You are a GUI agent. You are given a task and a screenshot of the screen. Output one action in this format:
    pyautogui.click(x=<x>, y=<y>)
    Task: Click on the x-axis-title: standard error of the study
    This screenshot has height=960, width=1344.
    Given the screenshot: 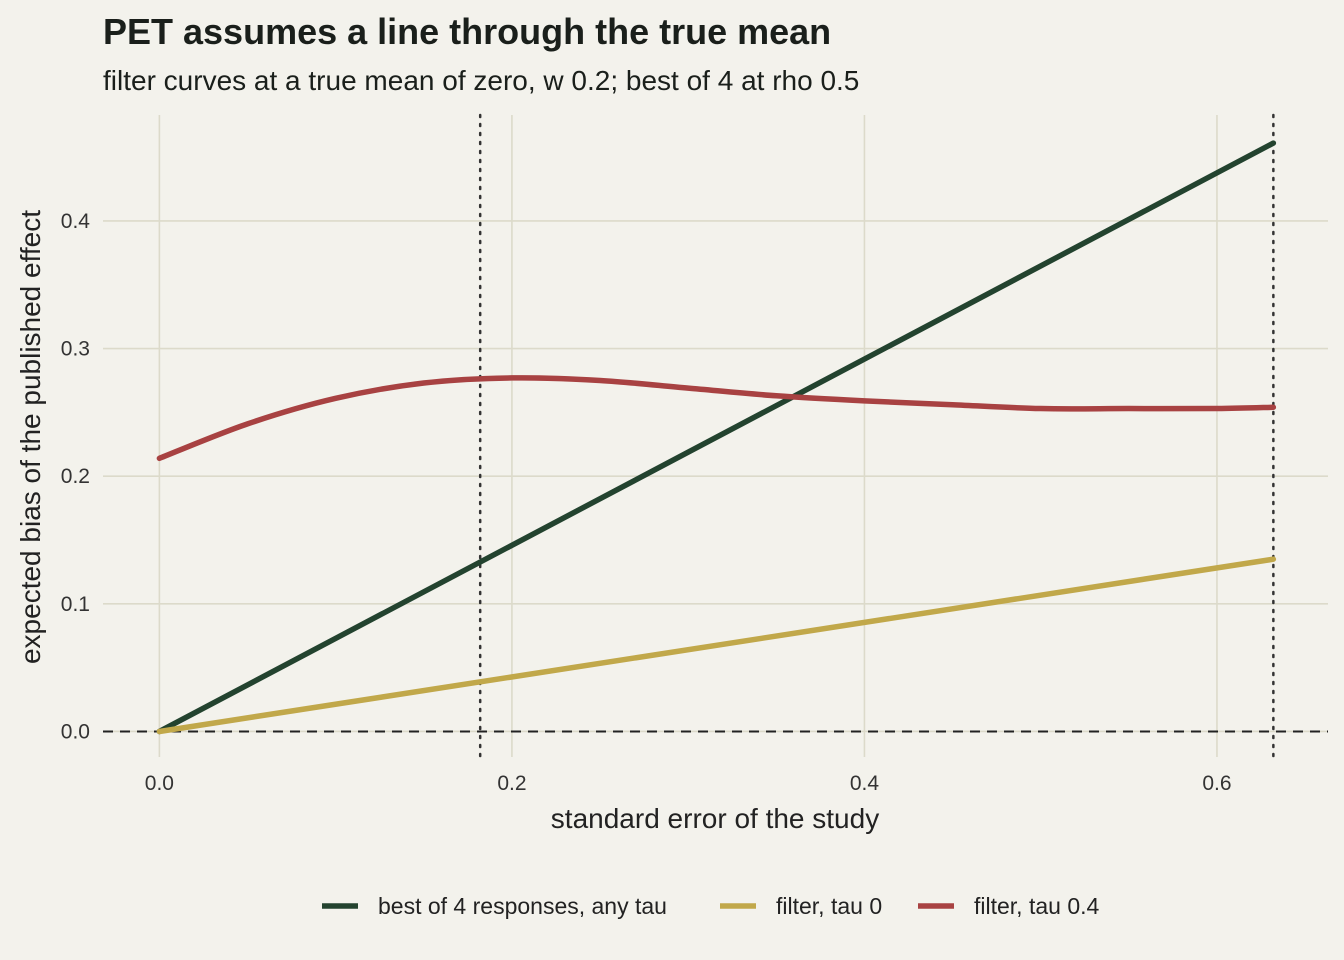 What is the action you would take?
    pyautogui.click(x=715, y=818)
    